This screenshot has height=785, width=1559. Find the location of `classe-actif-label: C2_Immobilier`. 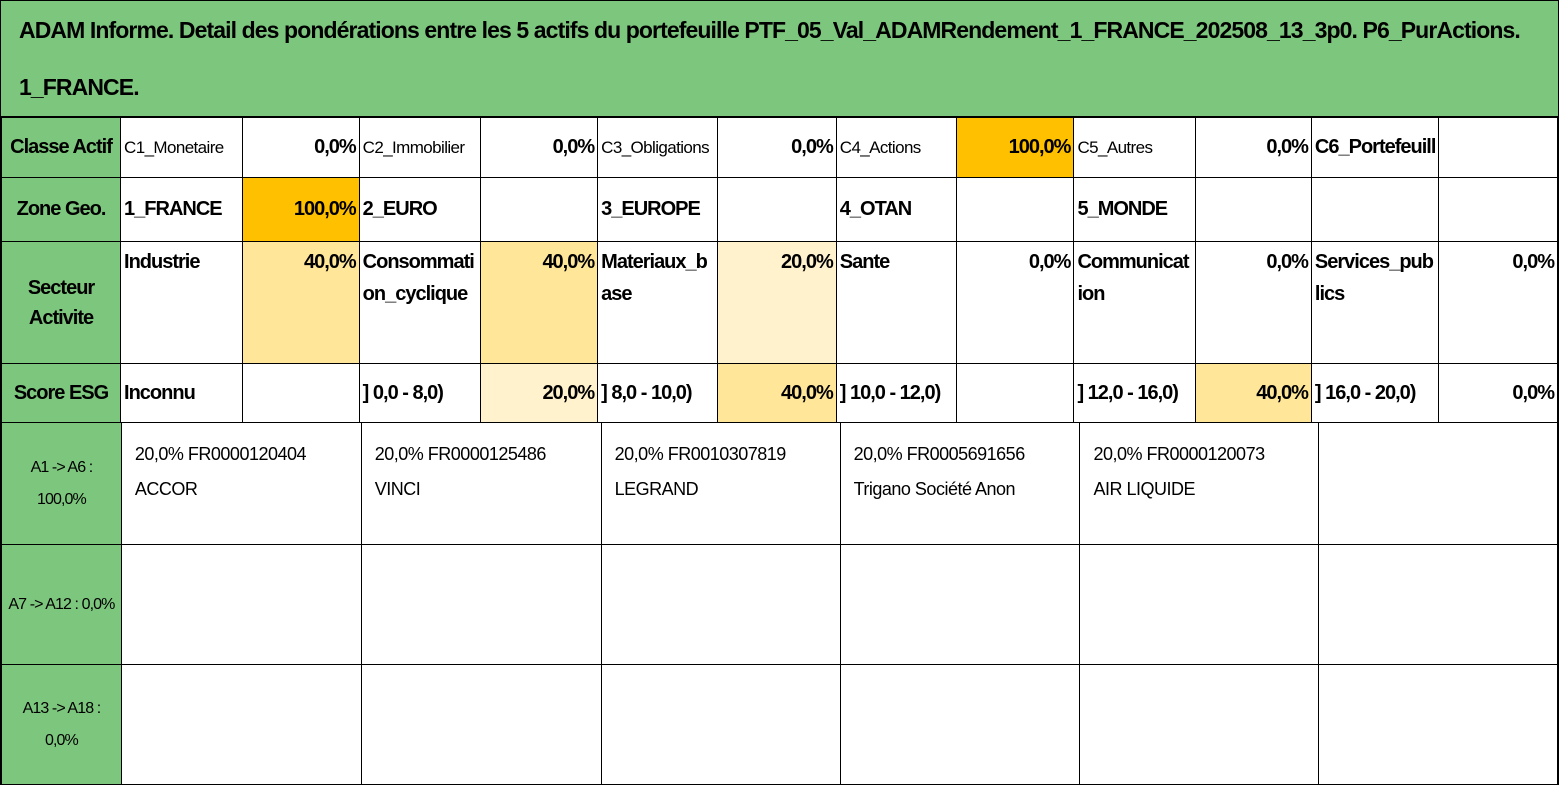

classe-actif-label: C2_Immobilier is located at coordinates (420, 147).